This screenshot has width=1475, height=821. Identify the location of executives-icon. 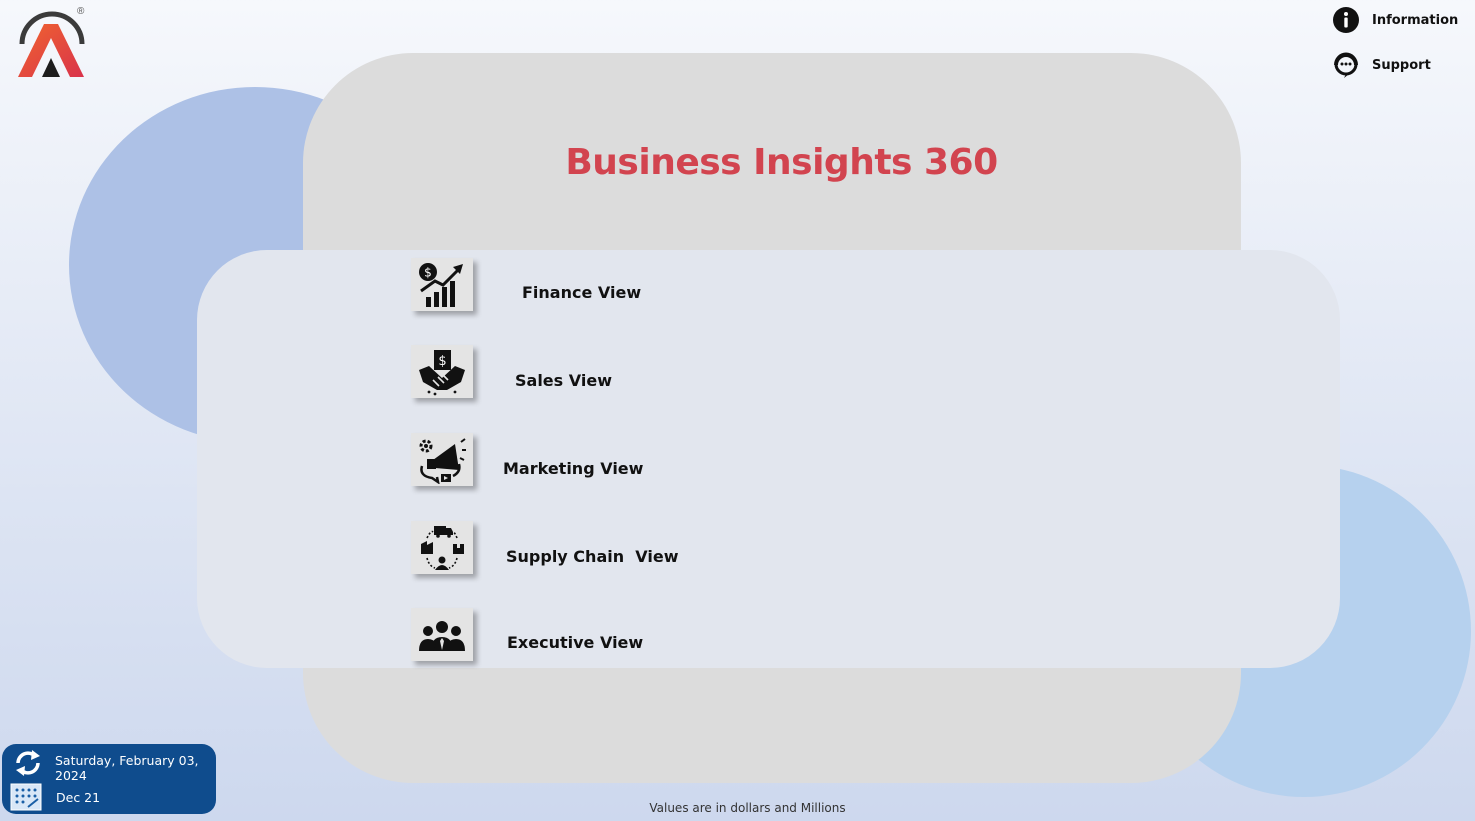
(442, 635).